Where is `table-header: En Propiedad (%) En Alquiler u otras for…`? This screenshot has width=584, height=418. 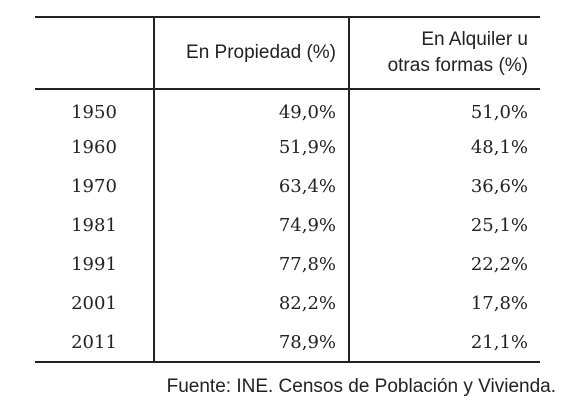
table-header: En Propiedad (%) En Alquiler u otras for… is located at coordinates (287, 53).